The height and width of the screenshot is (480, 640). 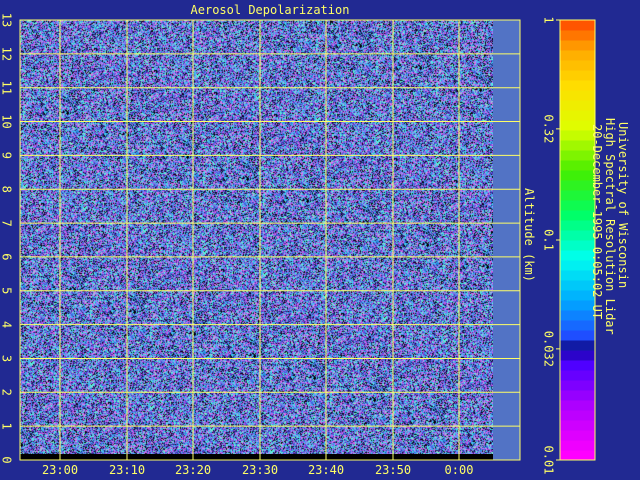 I want to click on x-tick-label: 23:00, so click(x=60, y=470).